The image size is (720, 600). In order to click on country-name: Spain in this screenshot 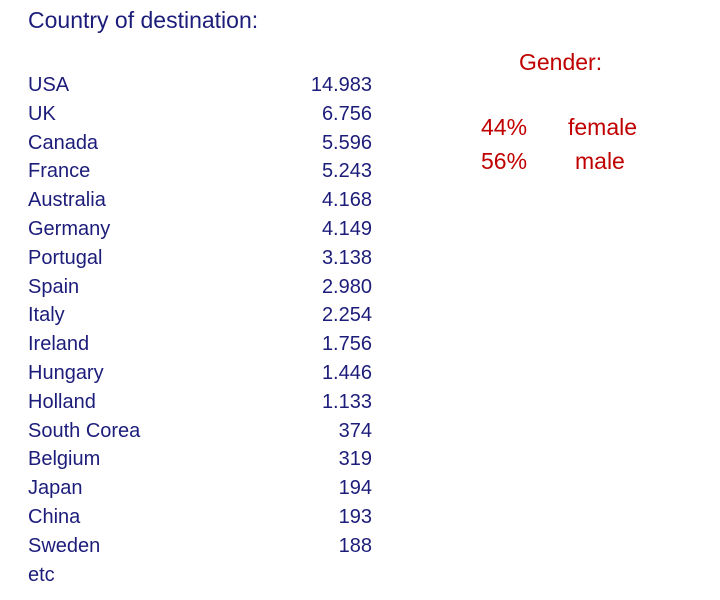, I will do `click(54, 286)`.